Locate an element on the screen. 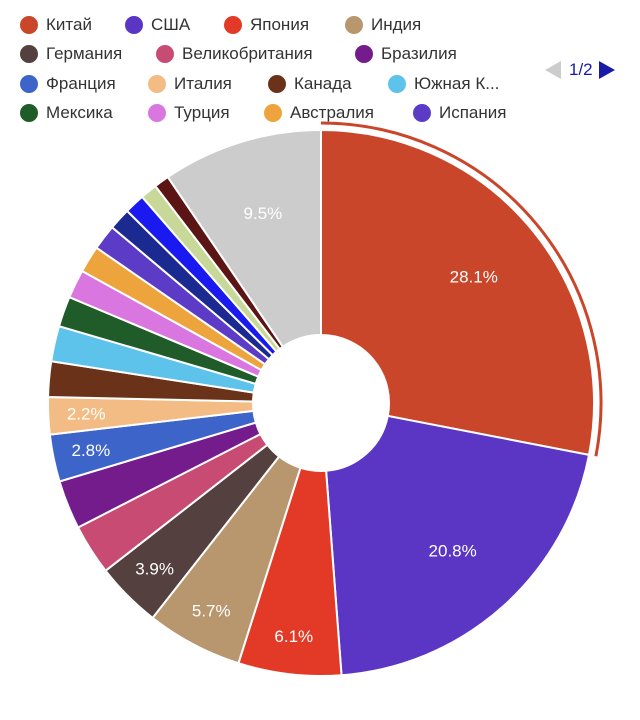 The width and height of the screenshot is (640, 720). legend-item-mexico: Мексика is located at coordinates (66, 113).